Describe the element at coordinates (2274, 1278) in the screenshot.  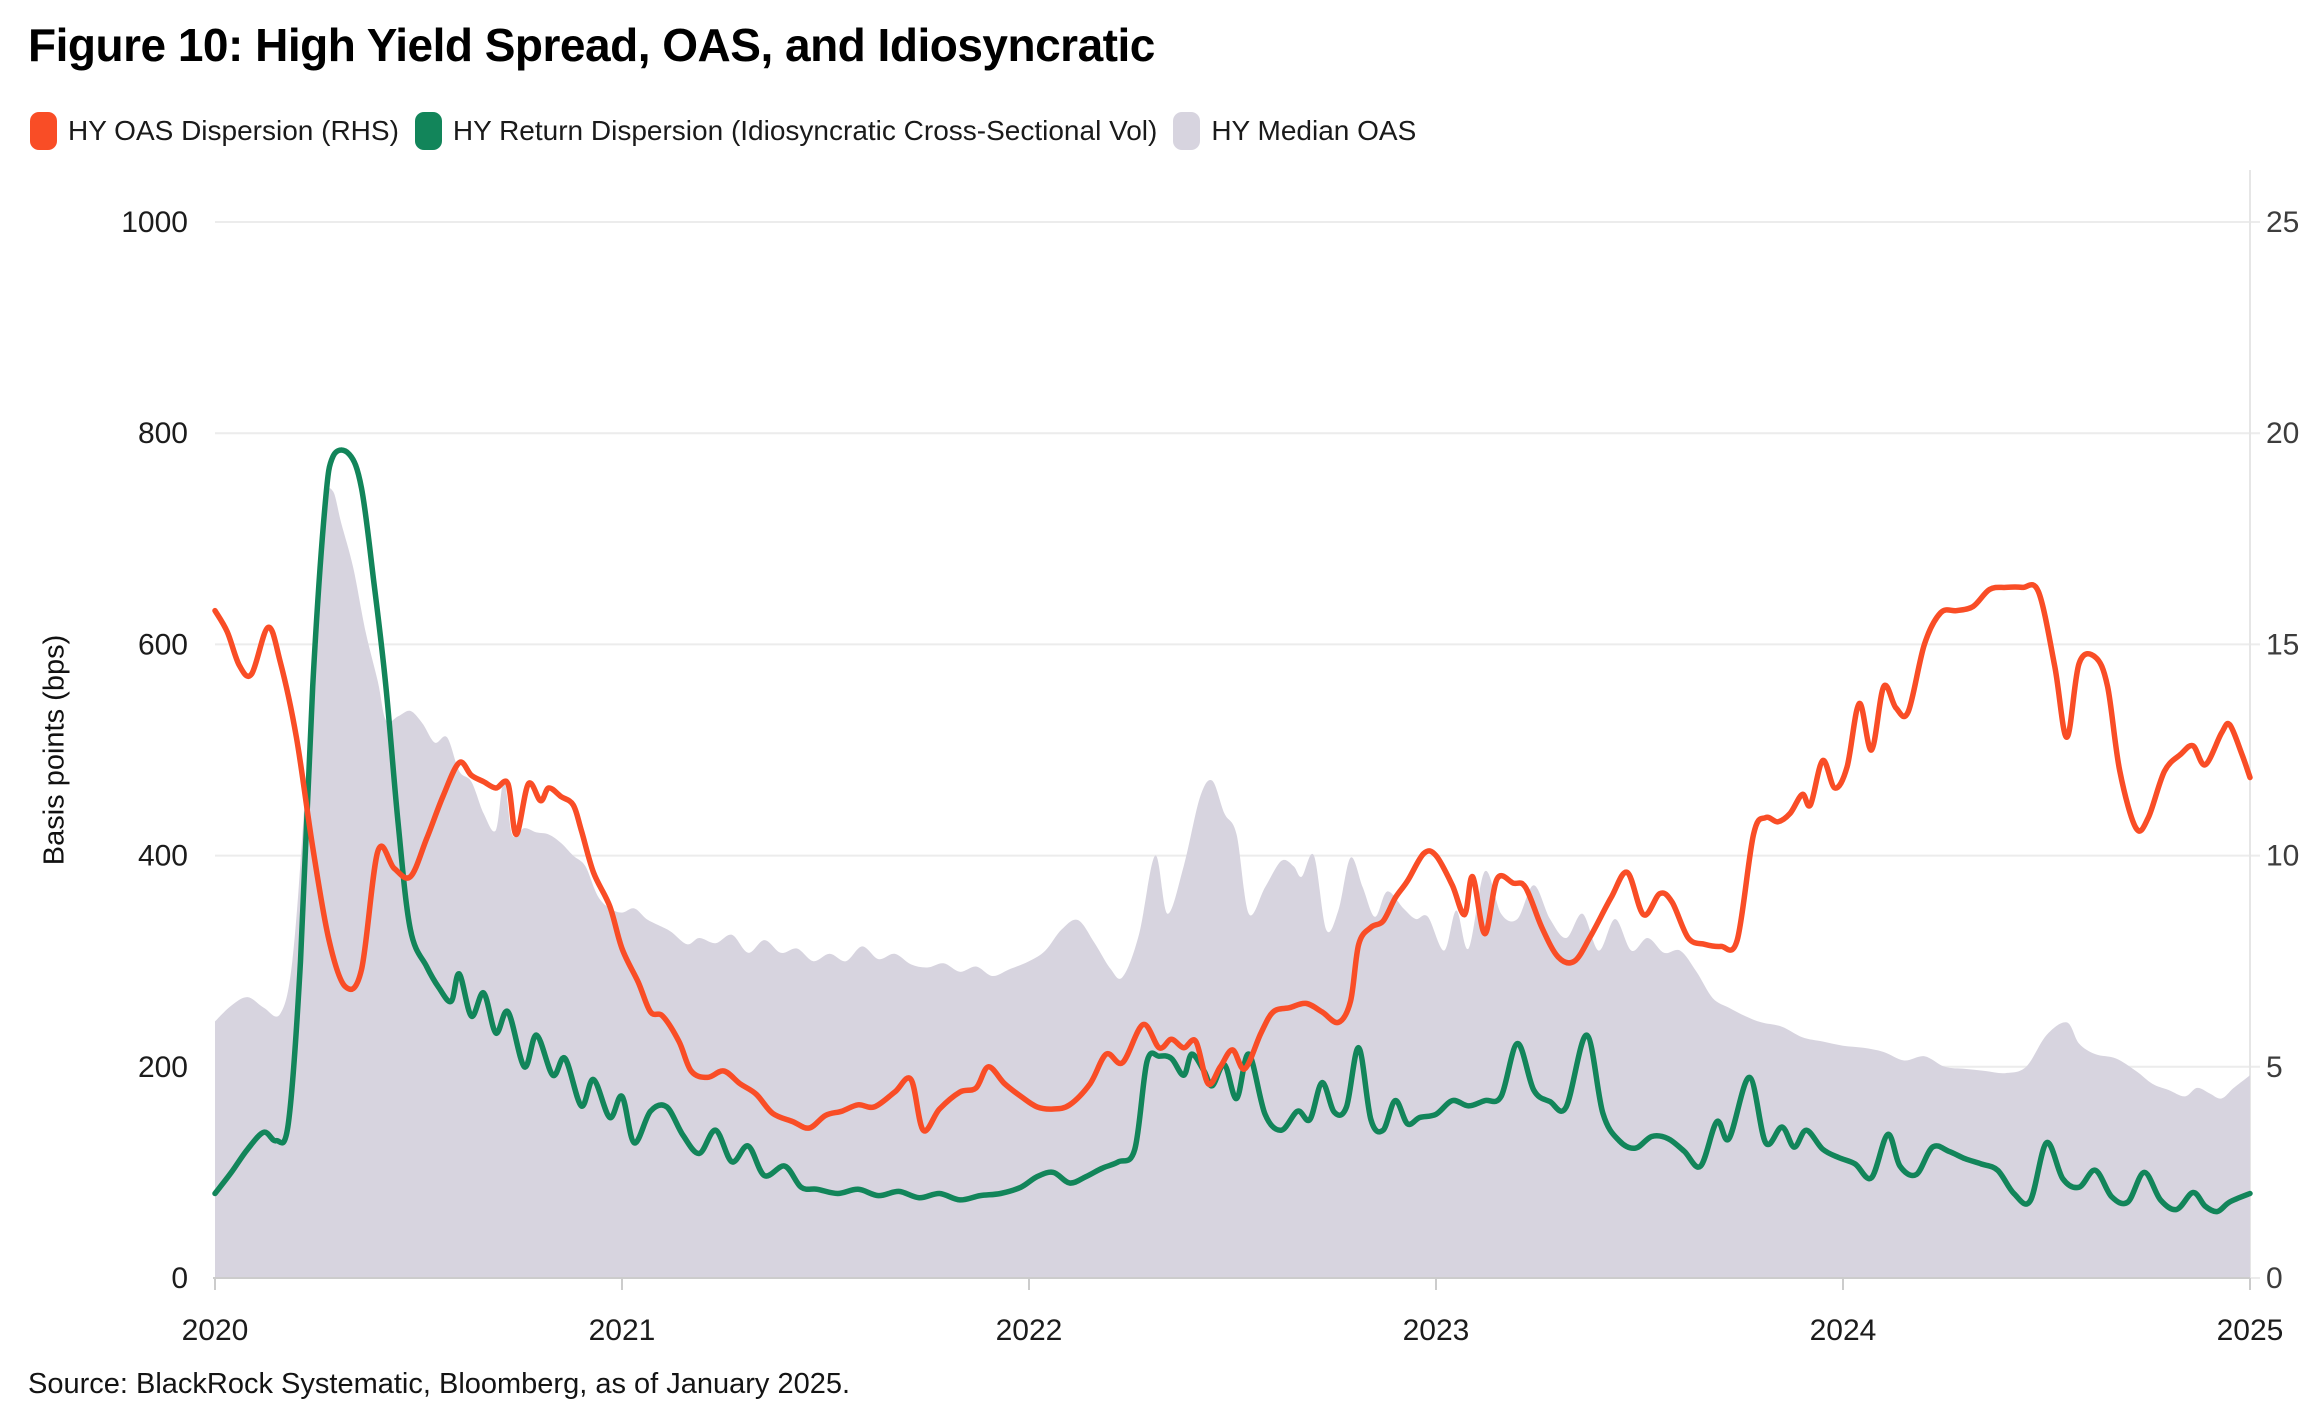
I see `y-axis-right-tick-label: 0` at that location.